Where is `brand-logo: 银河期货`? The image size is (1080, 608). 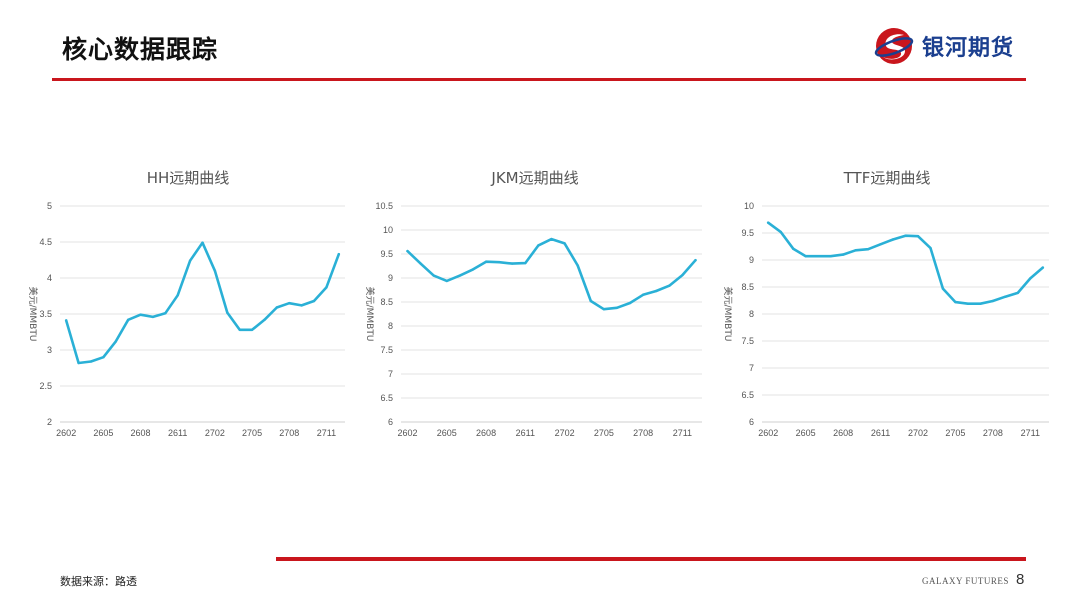
brand-logo: 银河期货 is located at coordinates (944, 46).